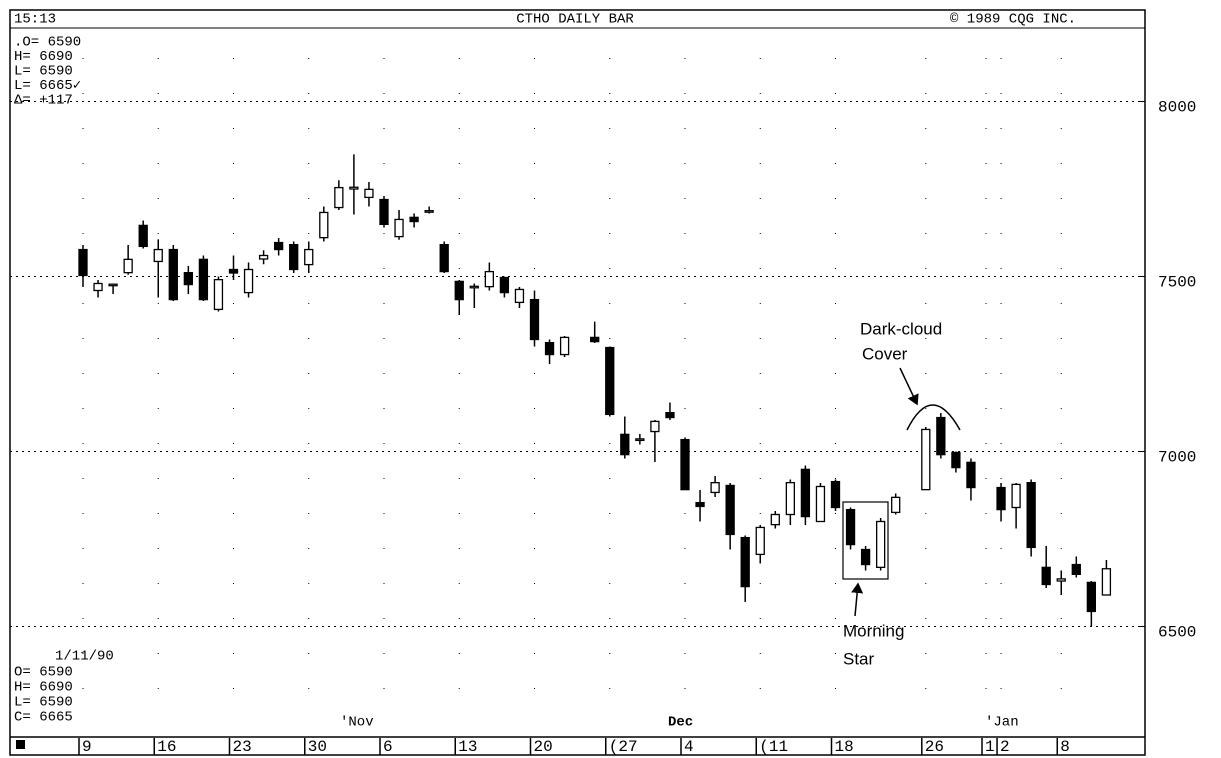 This screenshot has height=758, width=1221. What do you see at coordinates (990, 747) in the screenshot?
I see `x-tick-label: 1` at bounding box center [990, 747].